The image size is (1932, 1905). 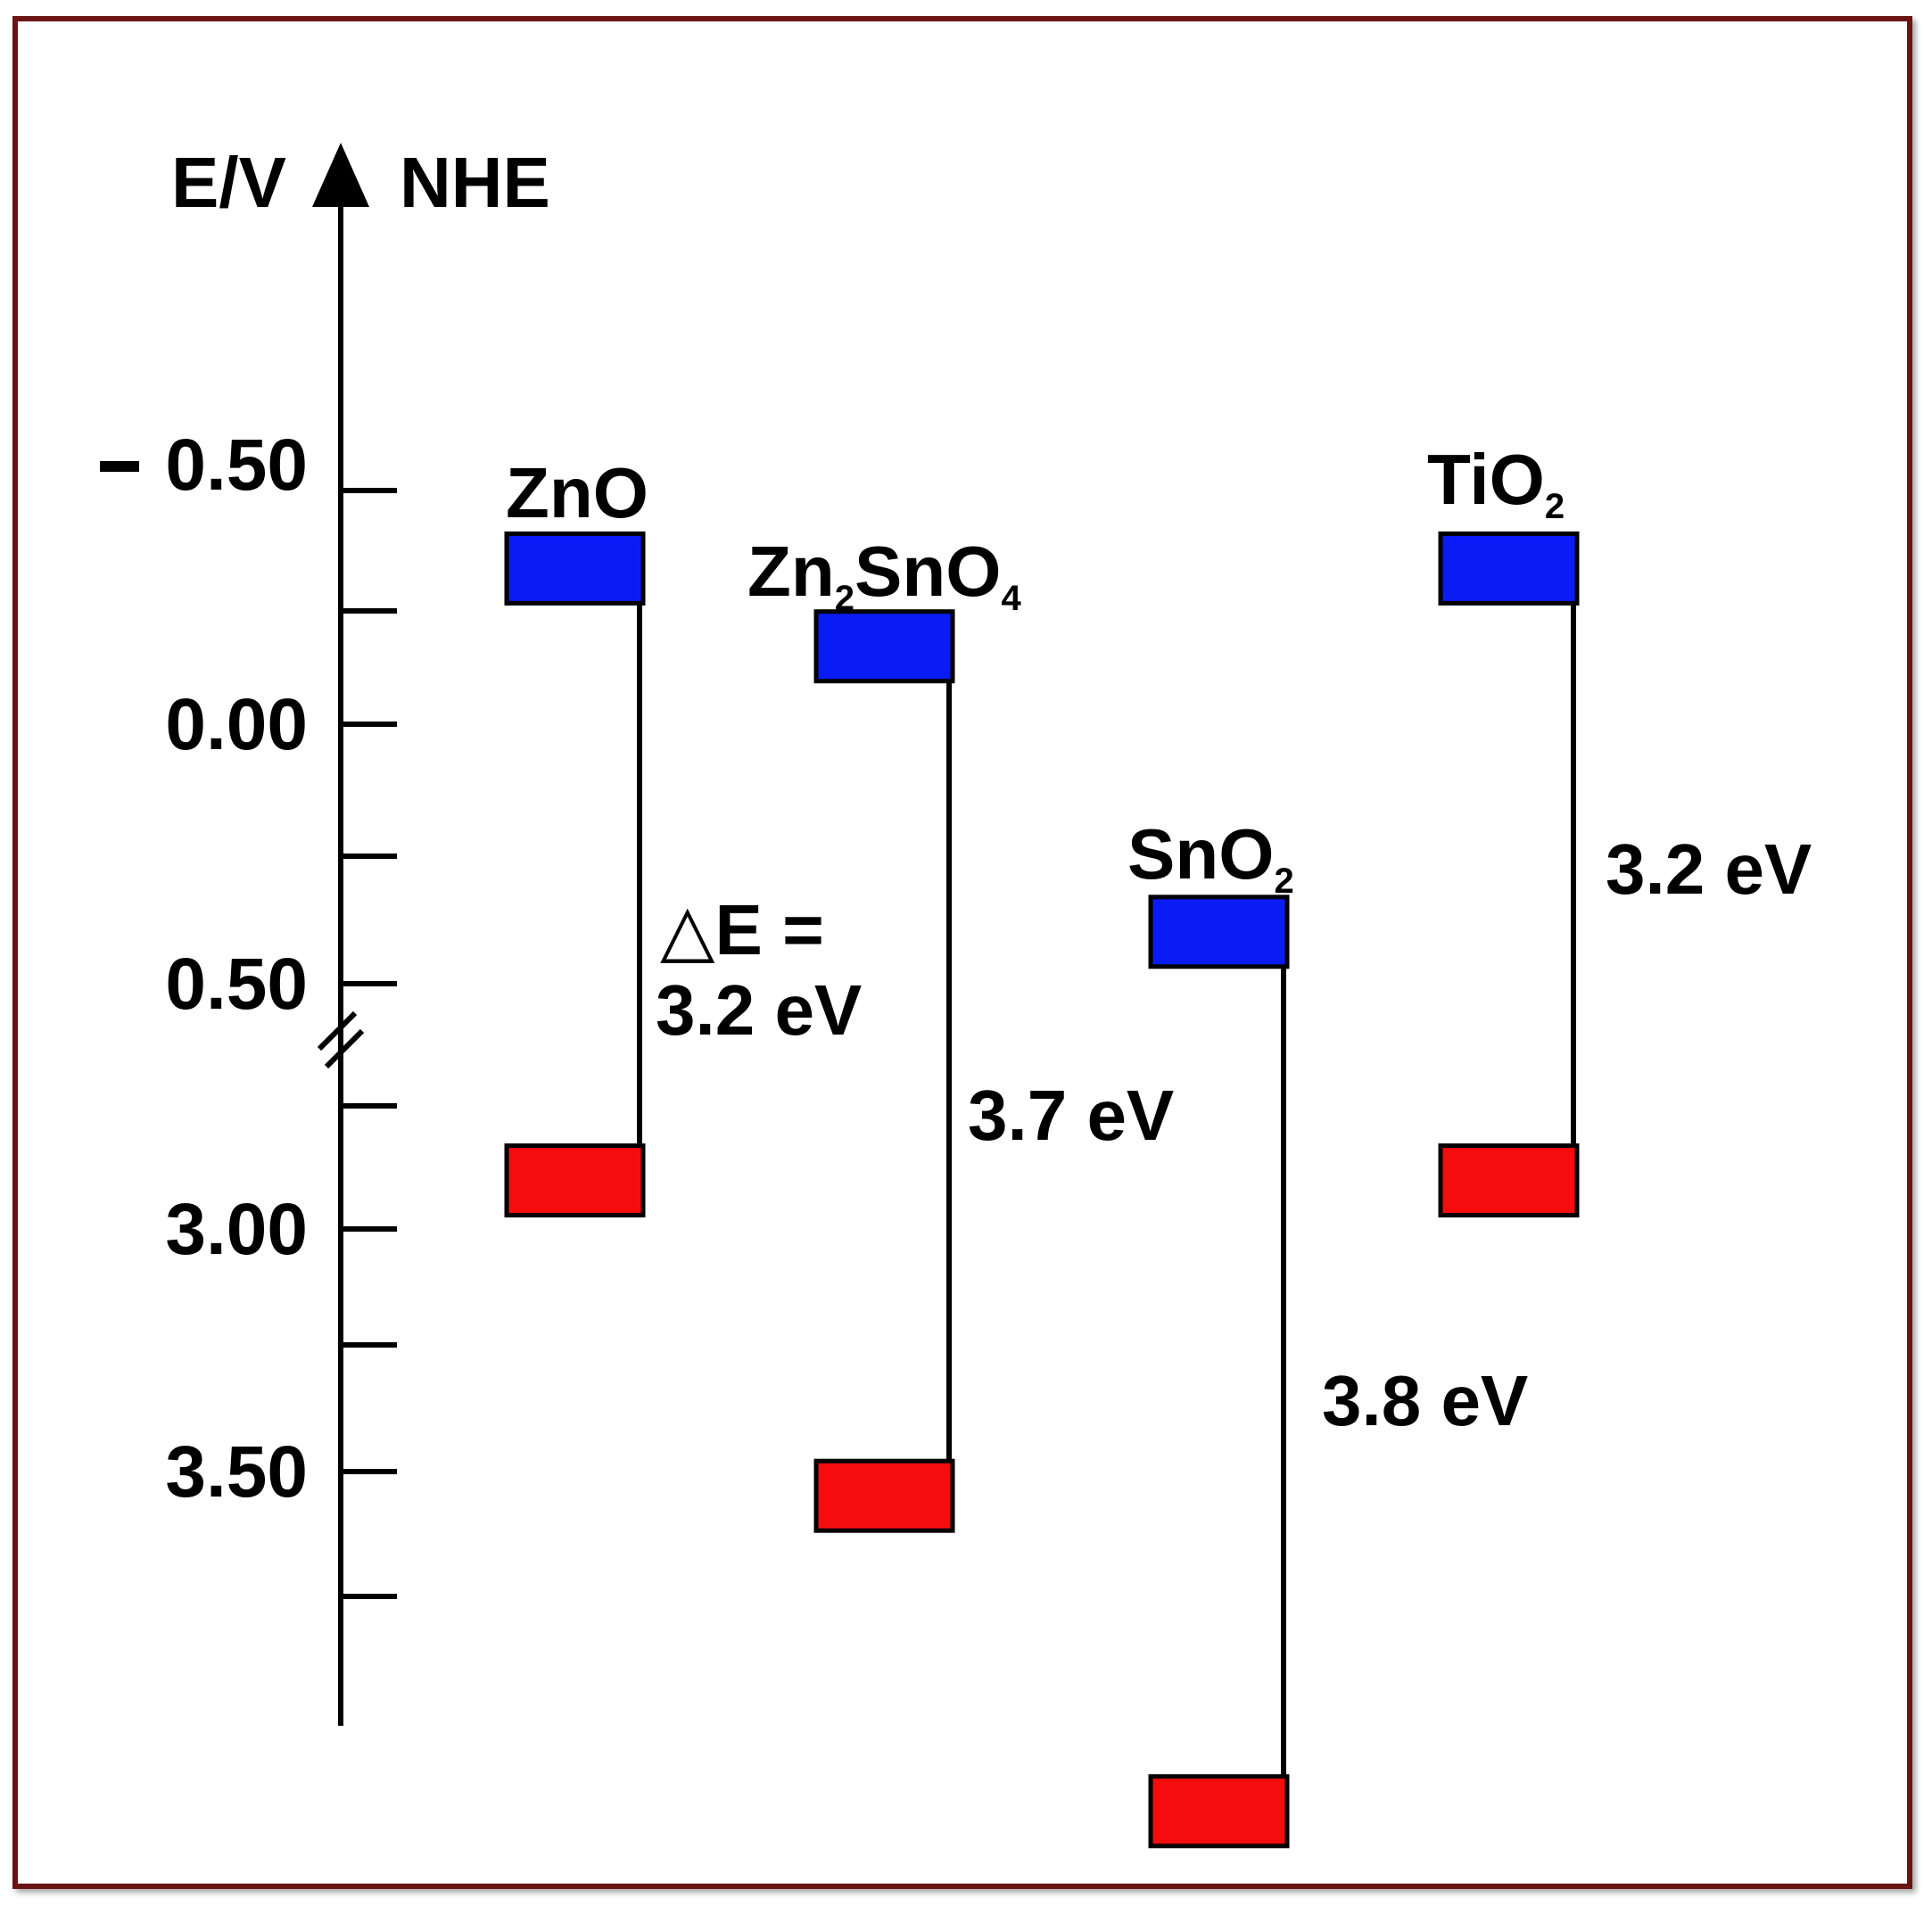 I want to click on material-name: ZnO, so click(x=577, y=493).